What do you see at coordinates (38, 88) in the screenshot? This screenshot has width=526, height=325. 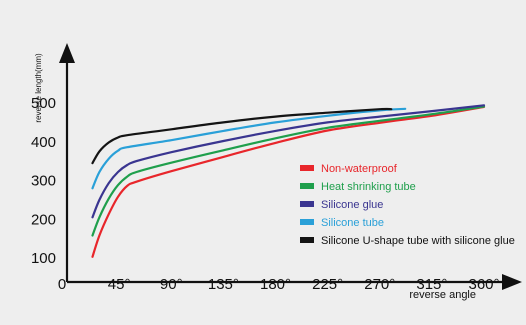 I see `y-axis-label: reverse length(mm)` at bounding box center [38, 88].